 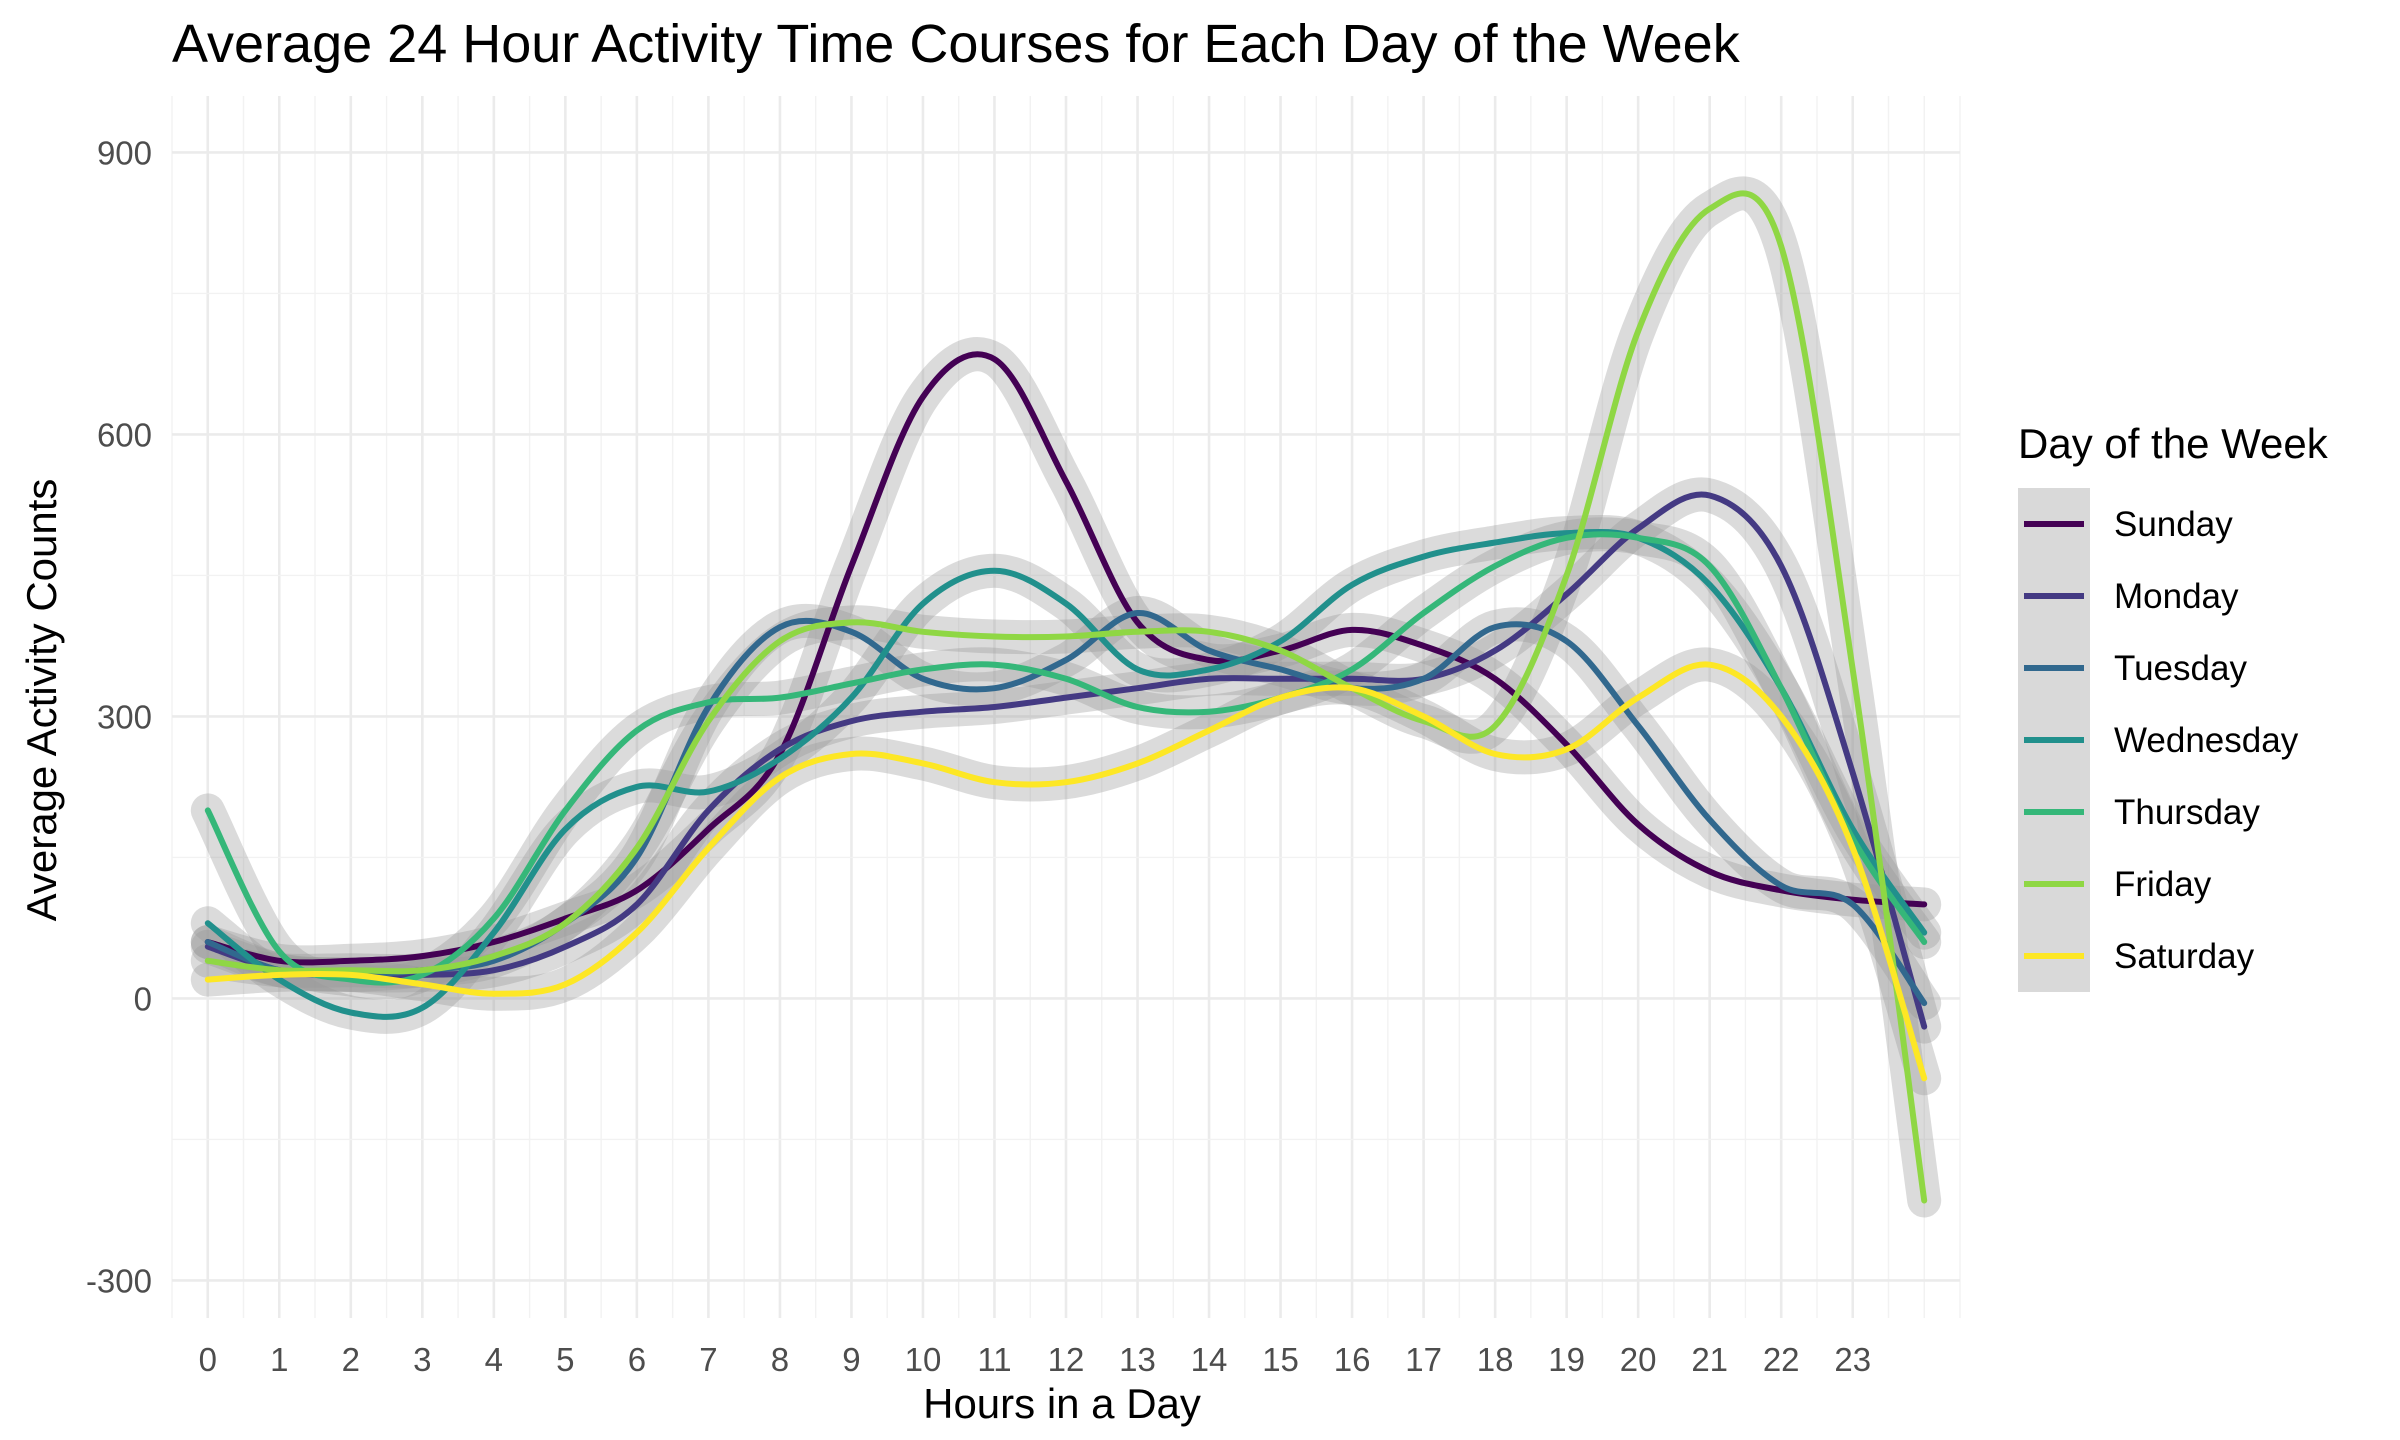 What do you see at coordinates (1709, 1359) in the screenshot?
I see `x-tick-label: 21` at bounding box center [1709, 1359].